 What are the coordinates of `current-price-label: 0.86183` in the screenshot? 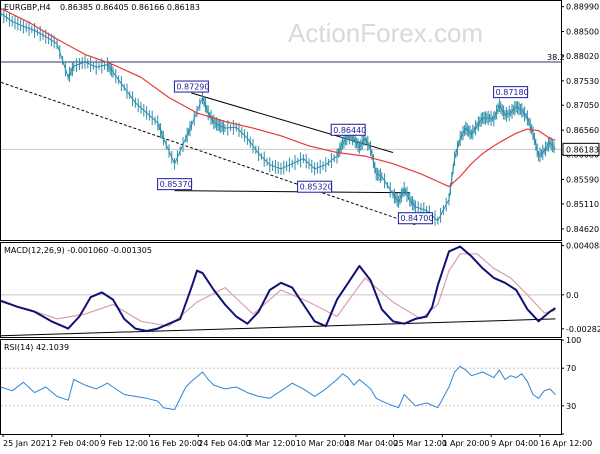 It's located at (582, 149).